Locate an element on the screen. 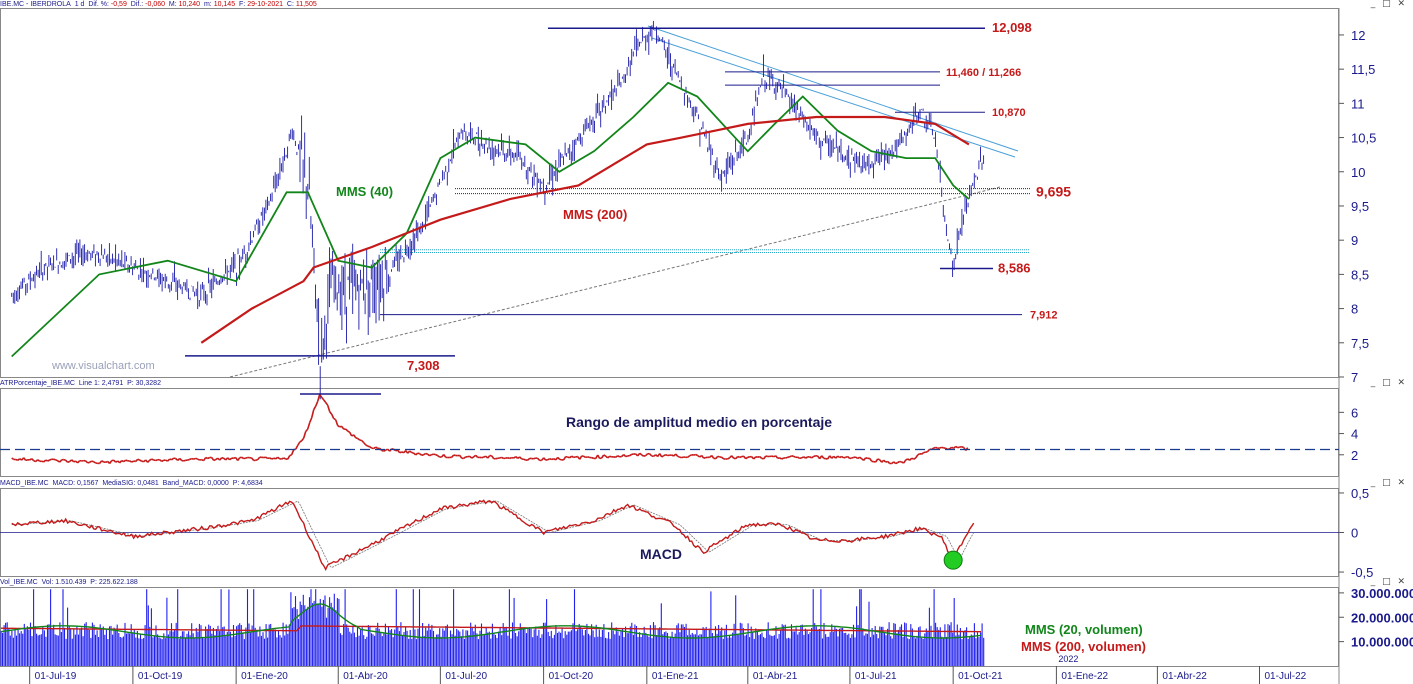  x-tick-label: 01-Oct-20 is located at coordinates (571, 676).